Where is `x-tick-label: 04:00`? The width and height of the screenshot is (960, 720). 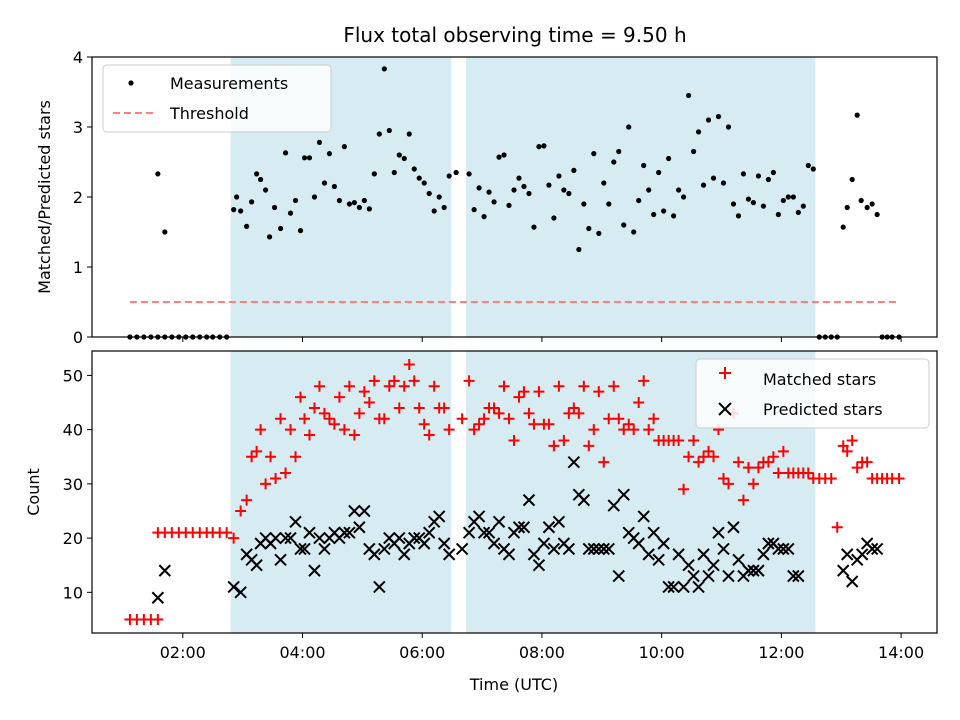
x-tick-label: 04:00 is located at coordinates (302, 652).